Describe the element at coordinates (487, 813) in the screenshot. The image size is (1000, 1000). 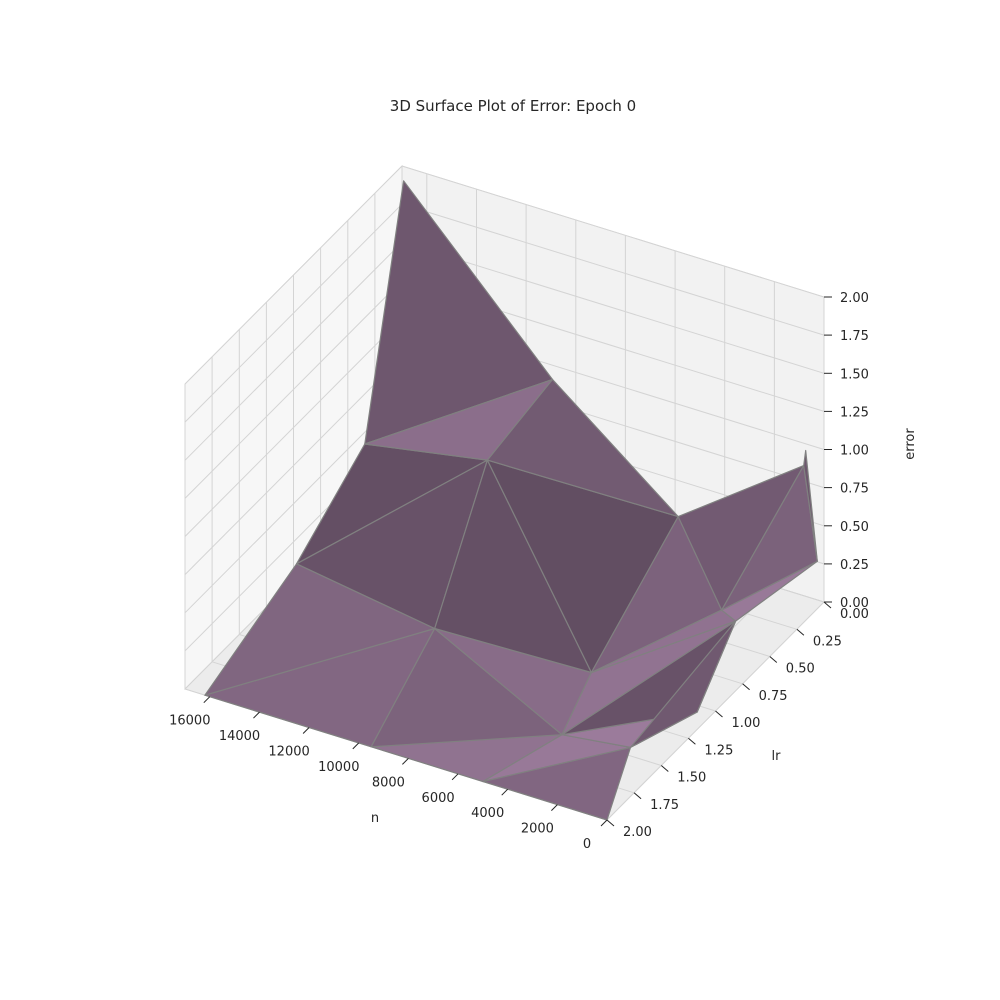
I see `x-tick-label: 4000` at that location.